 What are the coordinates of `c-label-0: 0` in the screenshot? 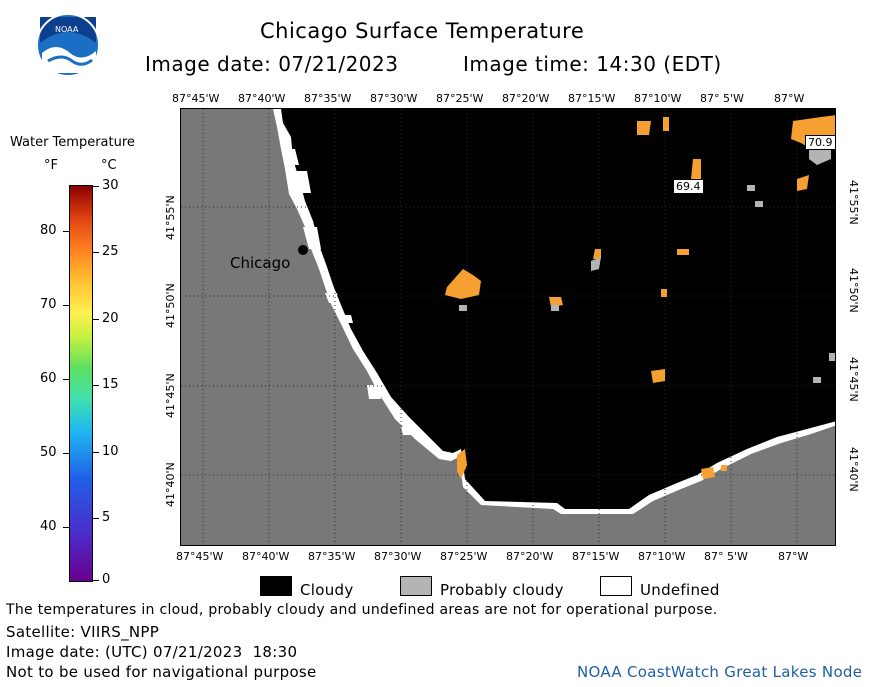 It's located at (106, 579).